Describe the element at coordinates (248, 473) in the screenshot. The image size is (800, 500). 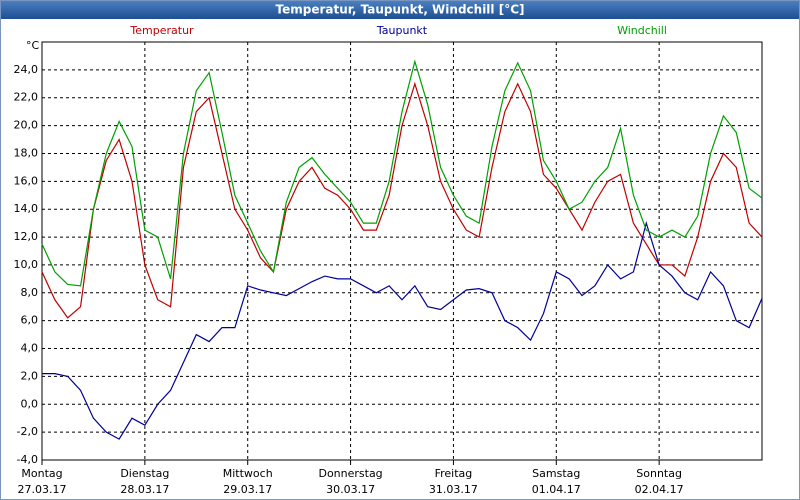
I see `x-tick-label: Mittwoch` at that location.